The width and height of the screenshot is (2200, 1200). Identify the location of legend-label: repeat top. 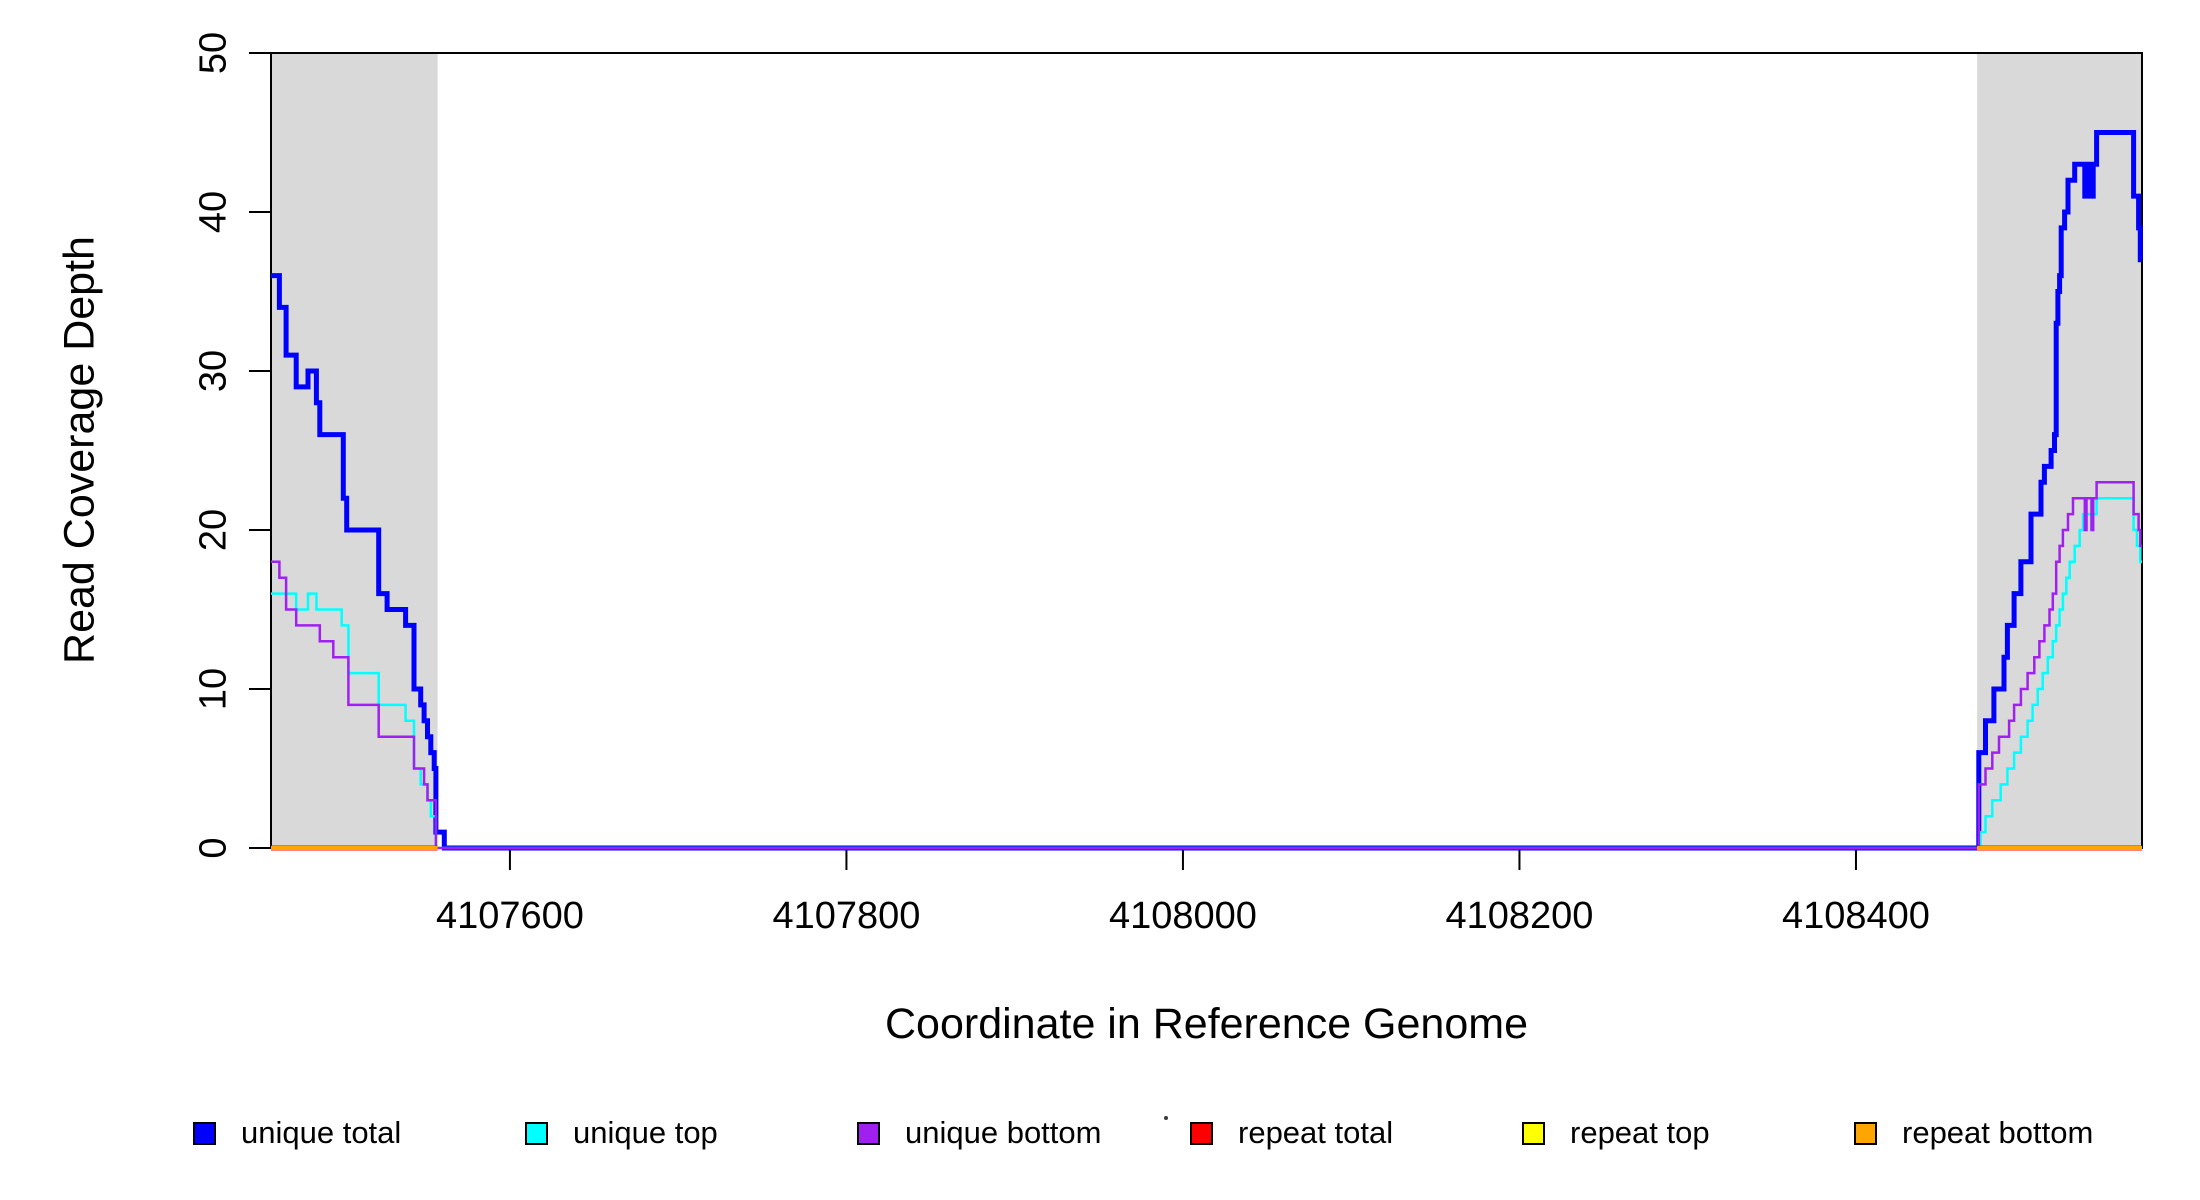
(1640, 1132).